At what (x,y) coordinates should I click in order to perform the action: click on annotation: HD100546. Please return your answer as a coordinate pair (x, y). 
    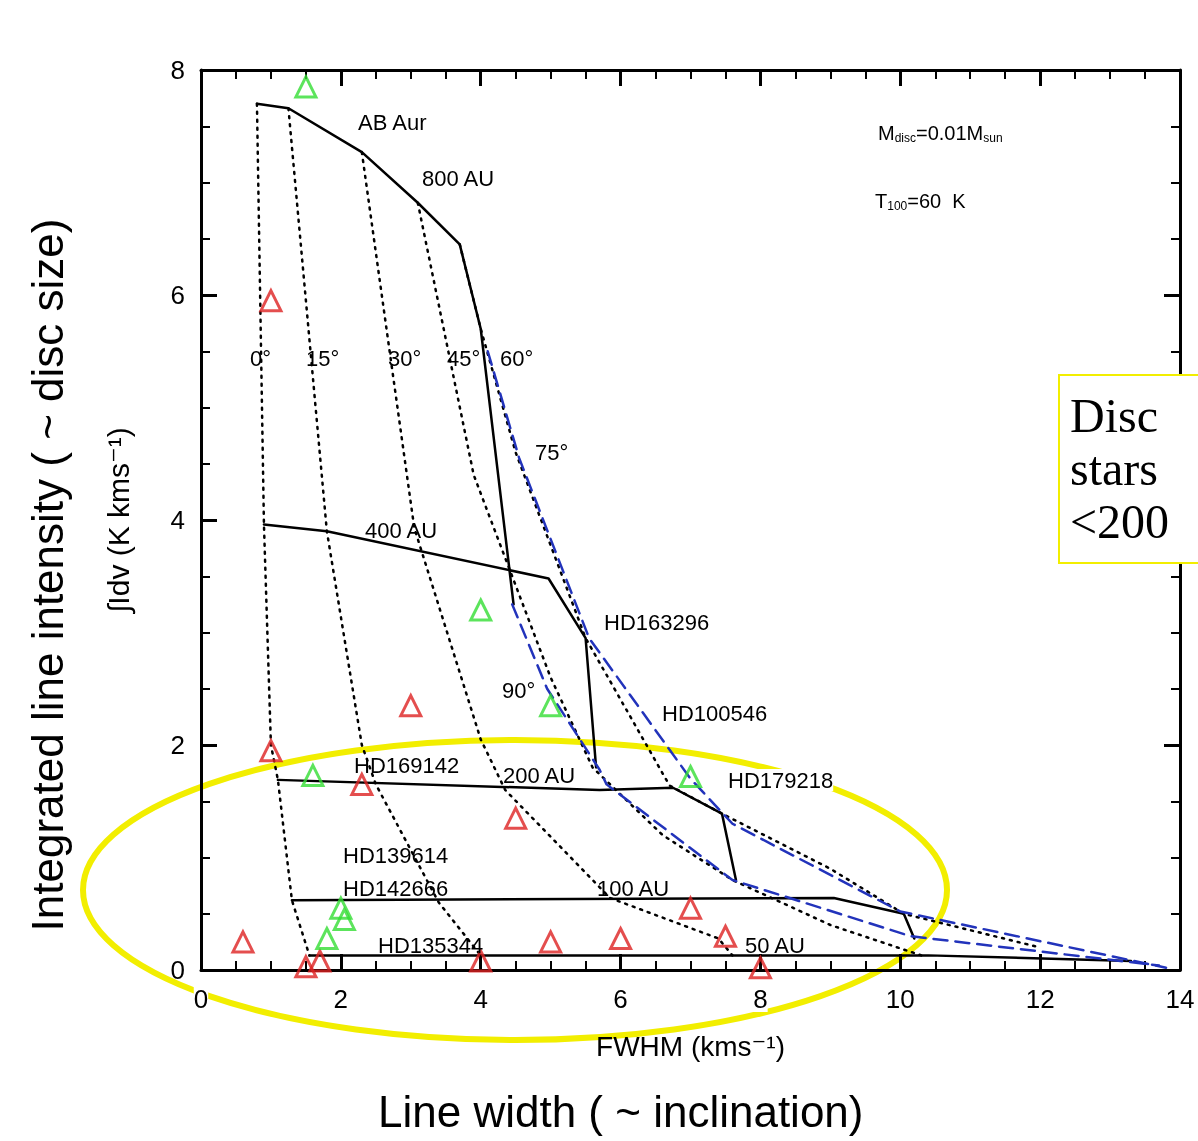
    Looking at the image, I should click on (715, 713).